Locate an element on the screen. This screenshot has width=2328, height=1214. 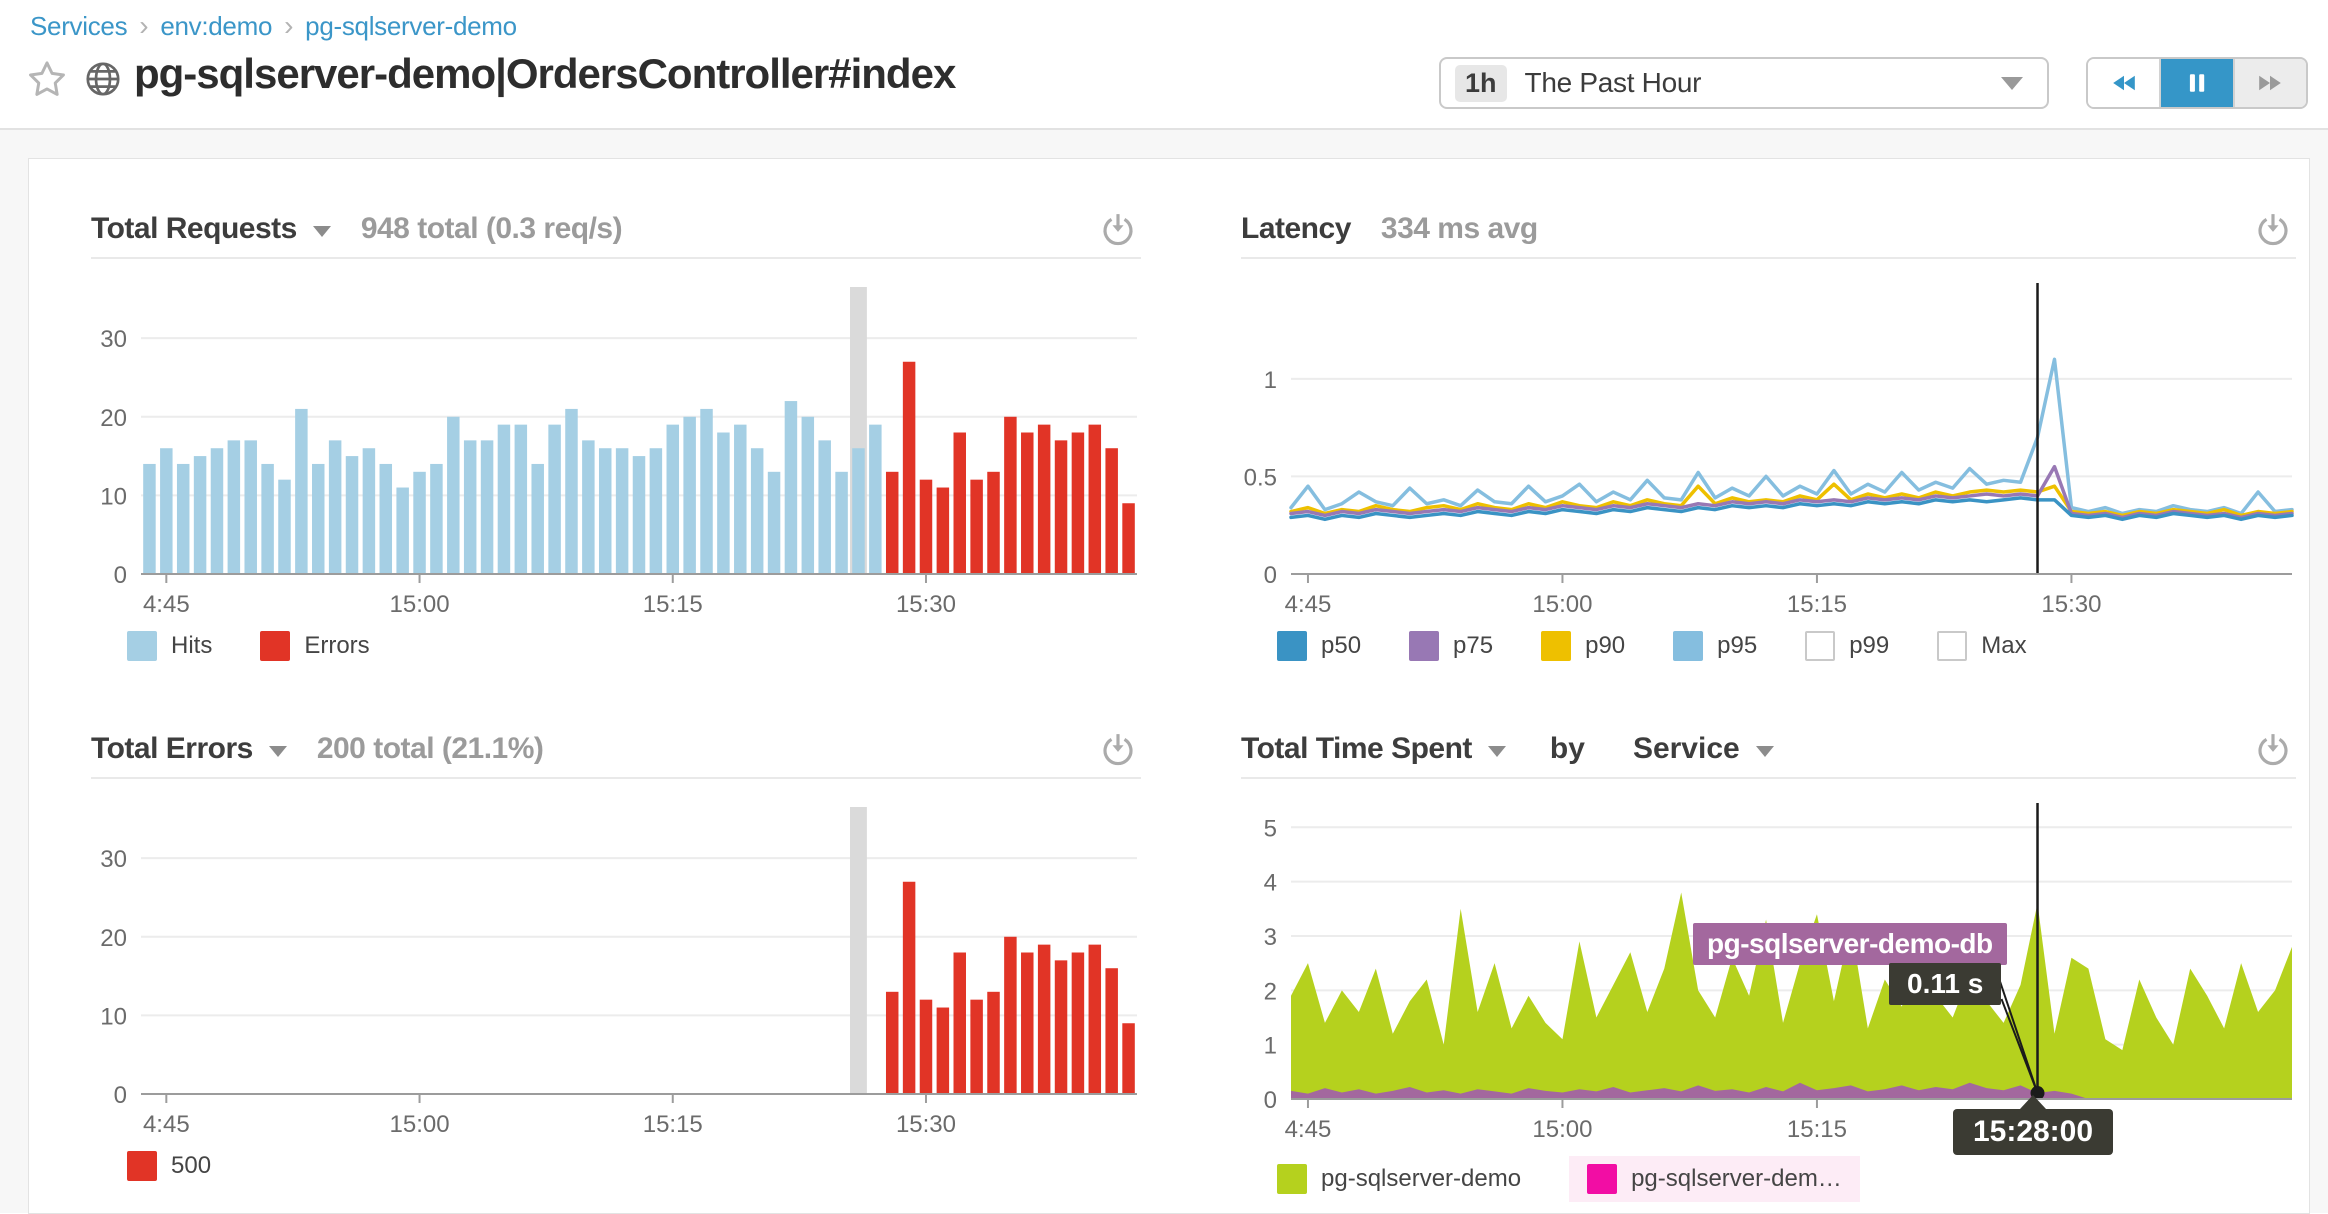
legend-item-p95: p95 is located at coordinates (1715, 646).